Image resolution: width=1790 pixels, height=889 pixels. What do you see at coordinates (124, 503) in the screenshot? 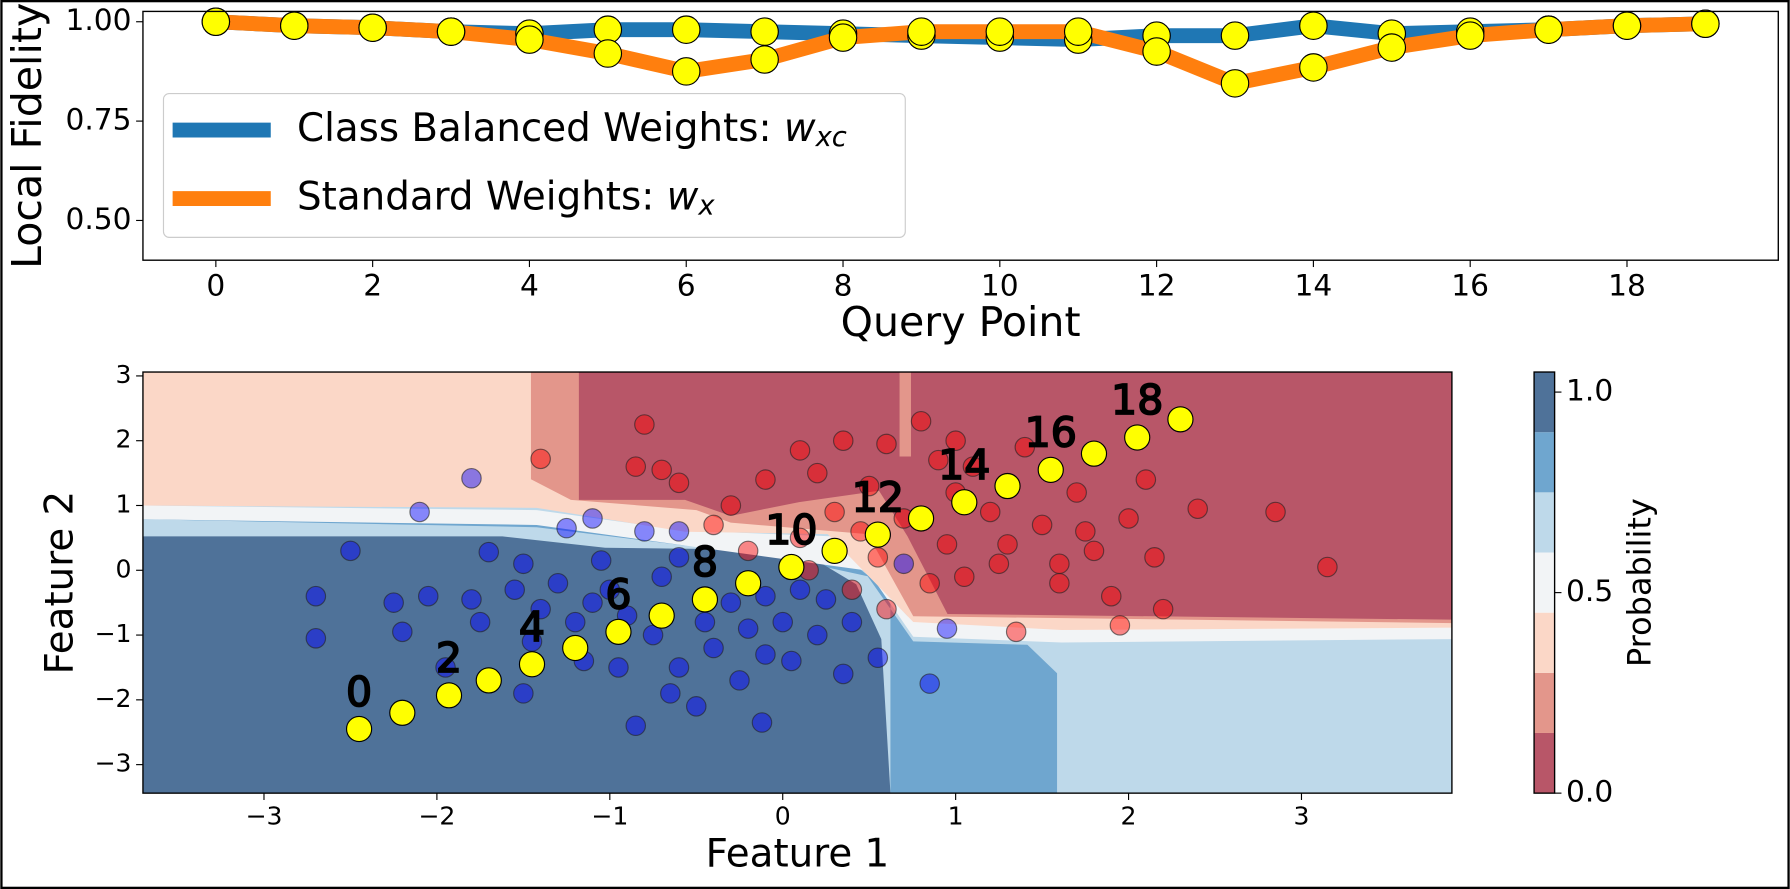
I see `y-tick-label: 1` at bounding box center [124, 503].